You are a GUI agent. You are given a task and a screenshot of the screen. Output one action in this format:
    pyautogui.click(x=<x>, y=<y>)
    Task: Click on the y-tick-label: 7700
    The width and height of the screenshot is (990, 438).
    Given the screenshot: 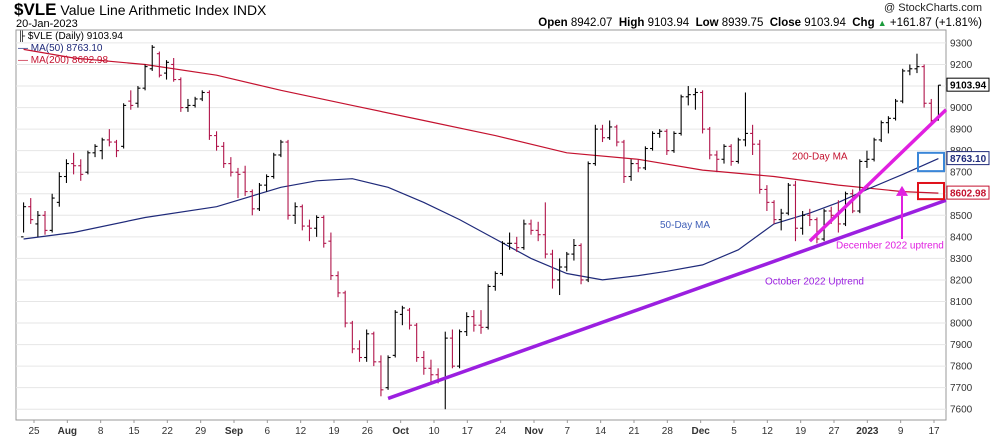 What is the action you would take?
    pyautogui.click(x=961, y=388)
    